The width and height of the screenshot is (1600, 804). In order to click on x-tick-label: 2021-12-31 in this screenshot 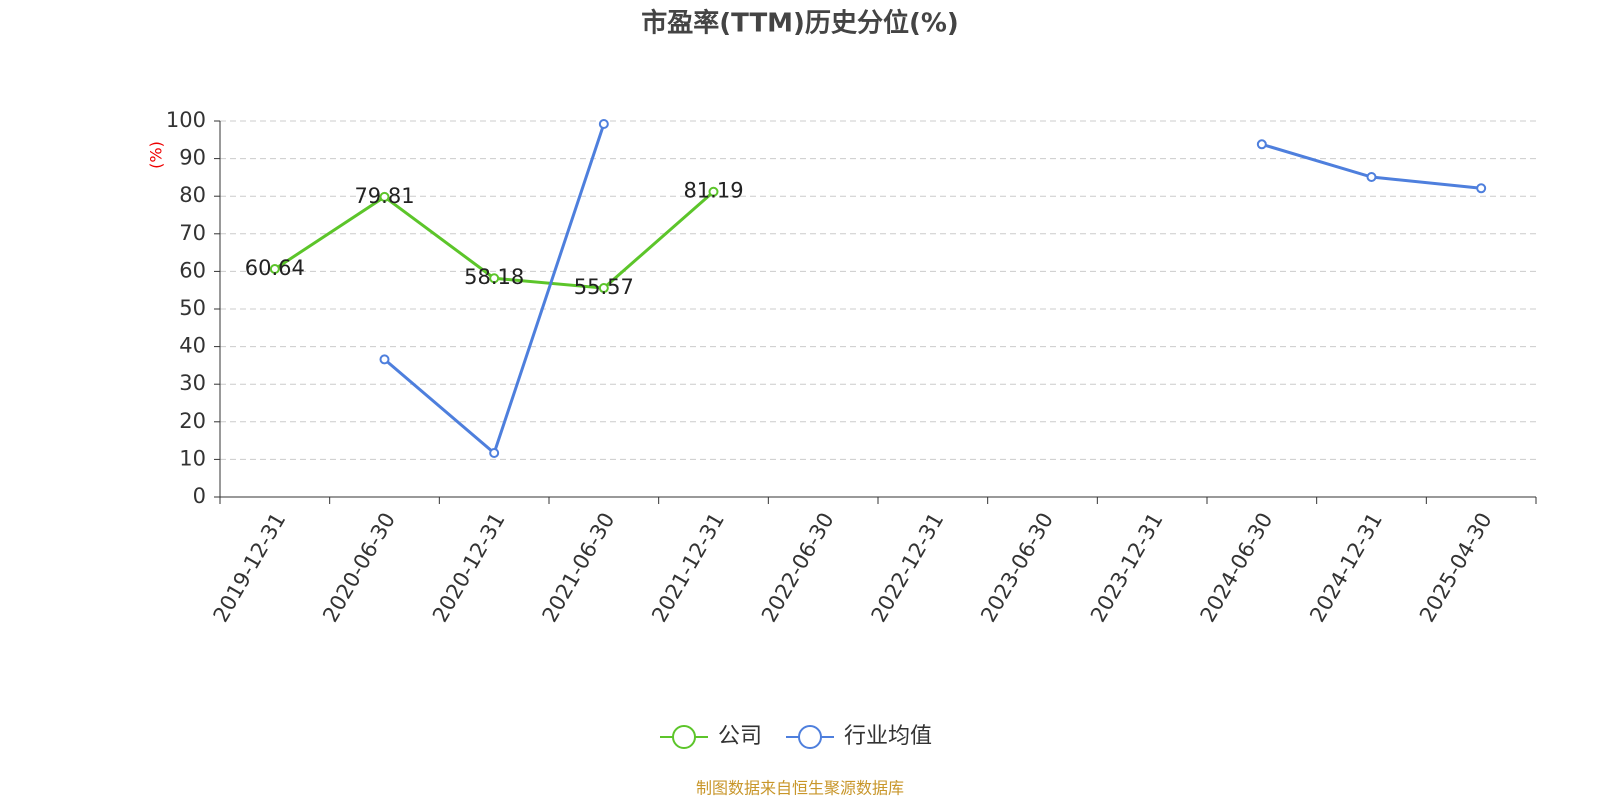, I will do `click(688, 568)`.